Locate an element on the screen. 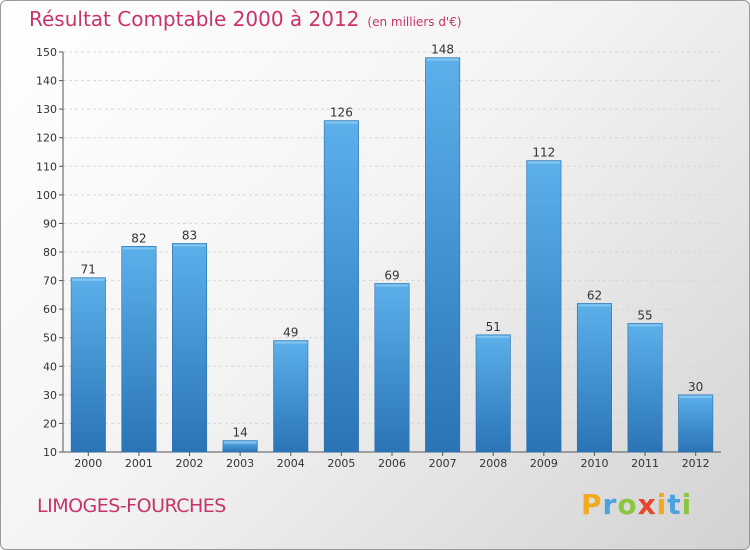  x-tick-label-2003: 2003 is located at coordinates (240, 463).